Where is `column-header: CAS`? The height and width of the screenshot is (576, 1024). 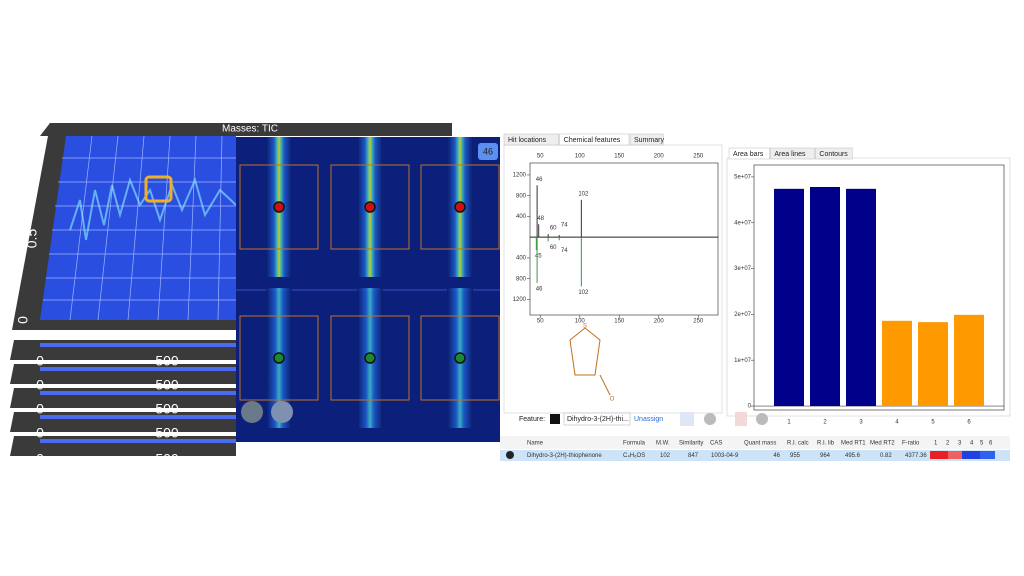 column-header: CAS is located at coordinates (716, 444).